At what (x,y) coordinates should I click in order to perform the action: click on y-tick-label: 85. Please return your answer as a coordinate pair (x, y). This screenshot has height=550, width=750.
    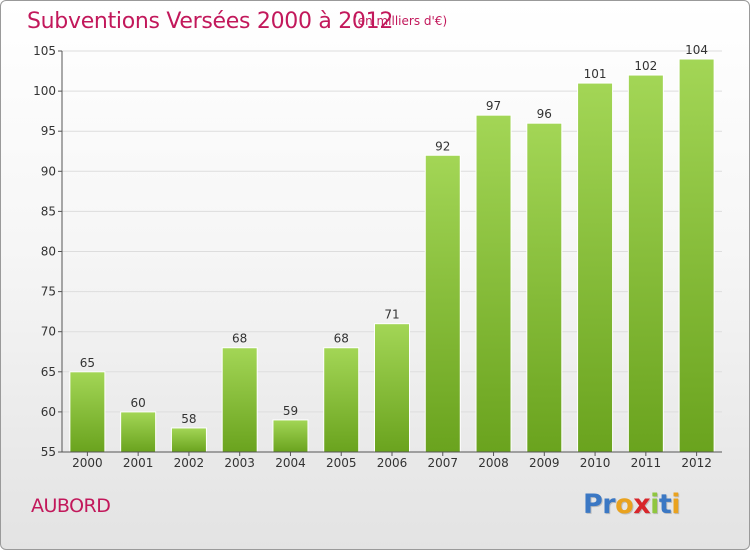
    Looking at the image, I should click on (48, 211).